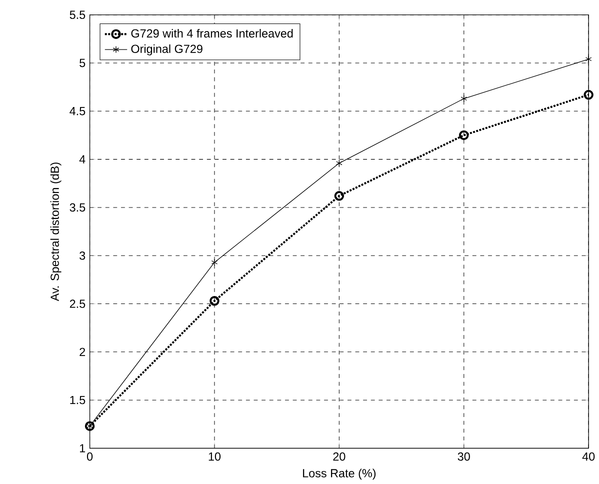 The image size is (599, 484). Describe the element at coordinates (464, 456) in the screenshot. I see `x-tick-label: 30` at that location.